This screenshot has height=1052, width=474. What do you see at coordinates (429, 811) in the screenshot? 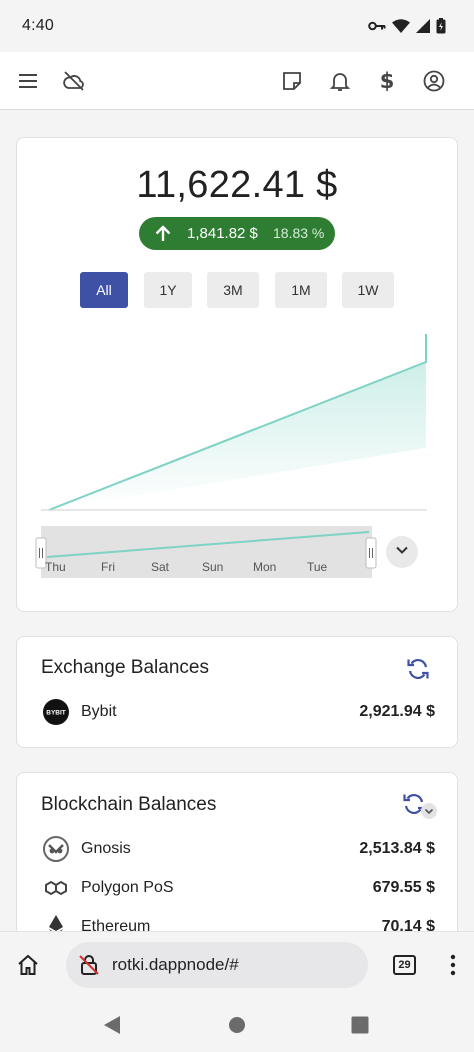
I see `refresh-menu-chevron-icon` at bounding box center [429, 811].